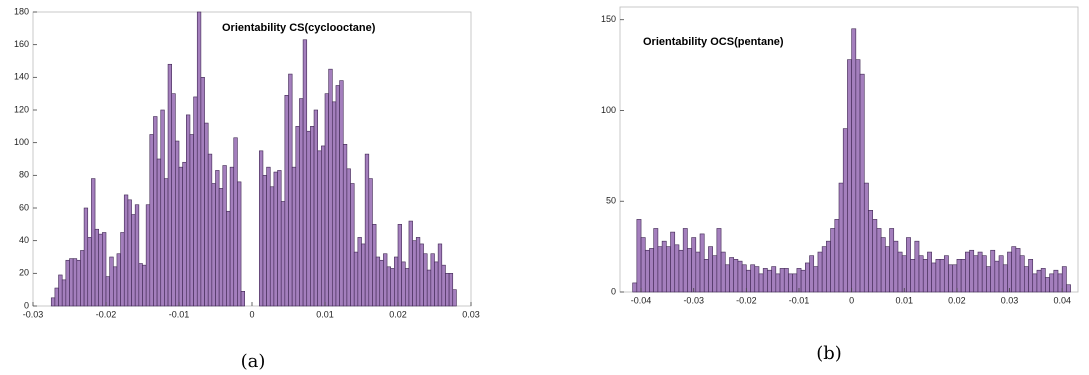  I want to click on y-tick-label: 20, so click(24, 273).